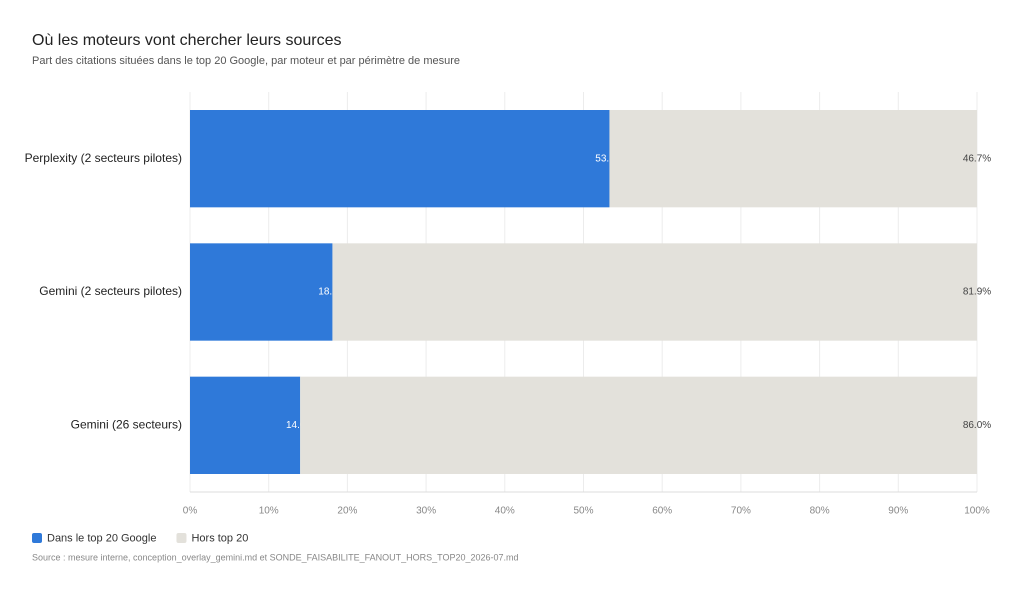 The height and width of the screenshot is (600, 1024). What do you see at coordinates (110, 291) in the screenshot?
I see `y-tick-label: Gemini (2 secteurs pilotes)` at bounding box center [110, 291].